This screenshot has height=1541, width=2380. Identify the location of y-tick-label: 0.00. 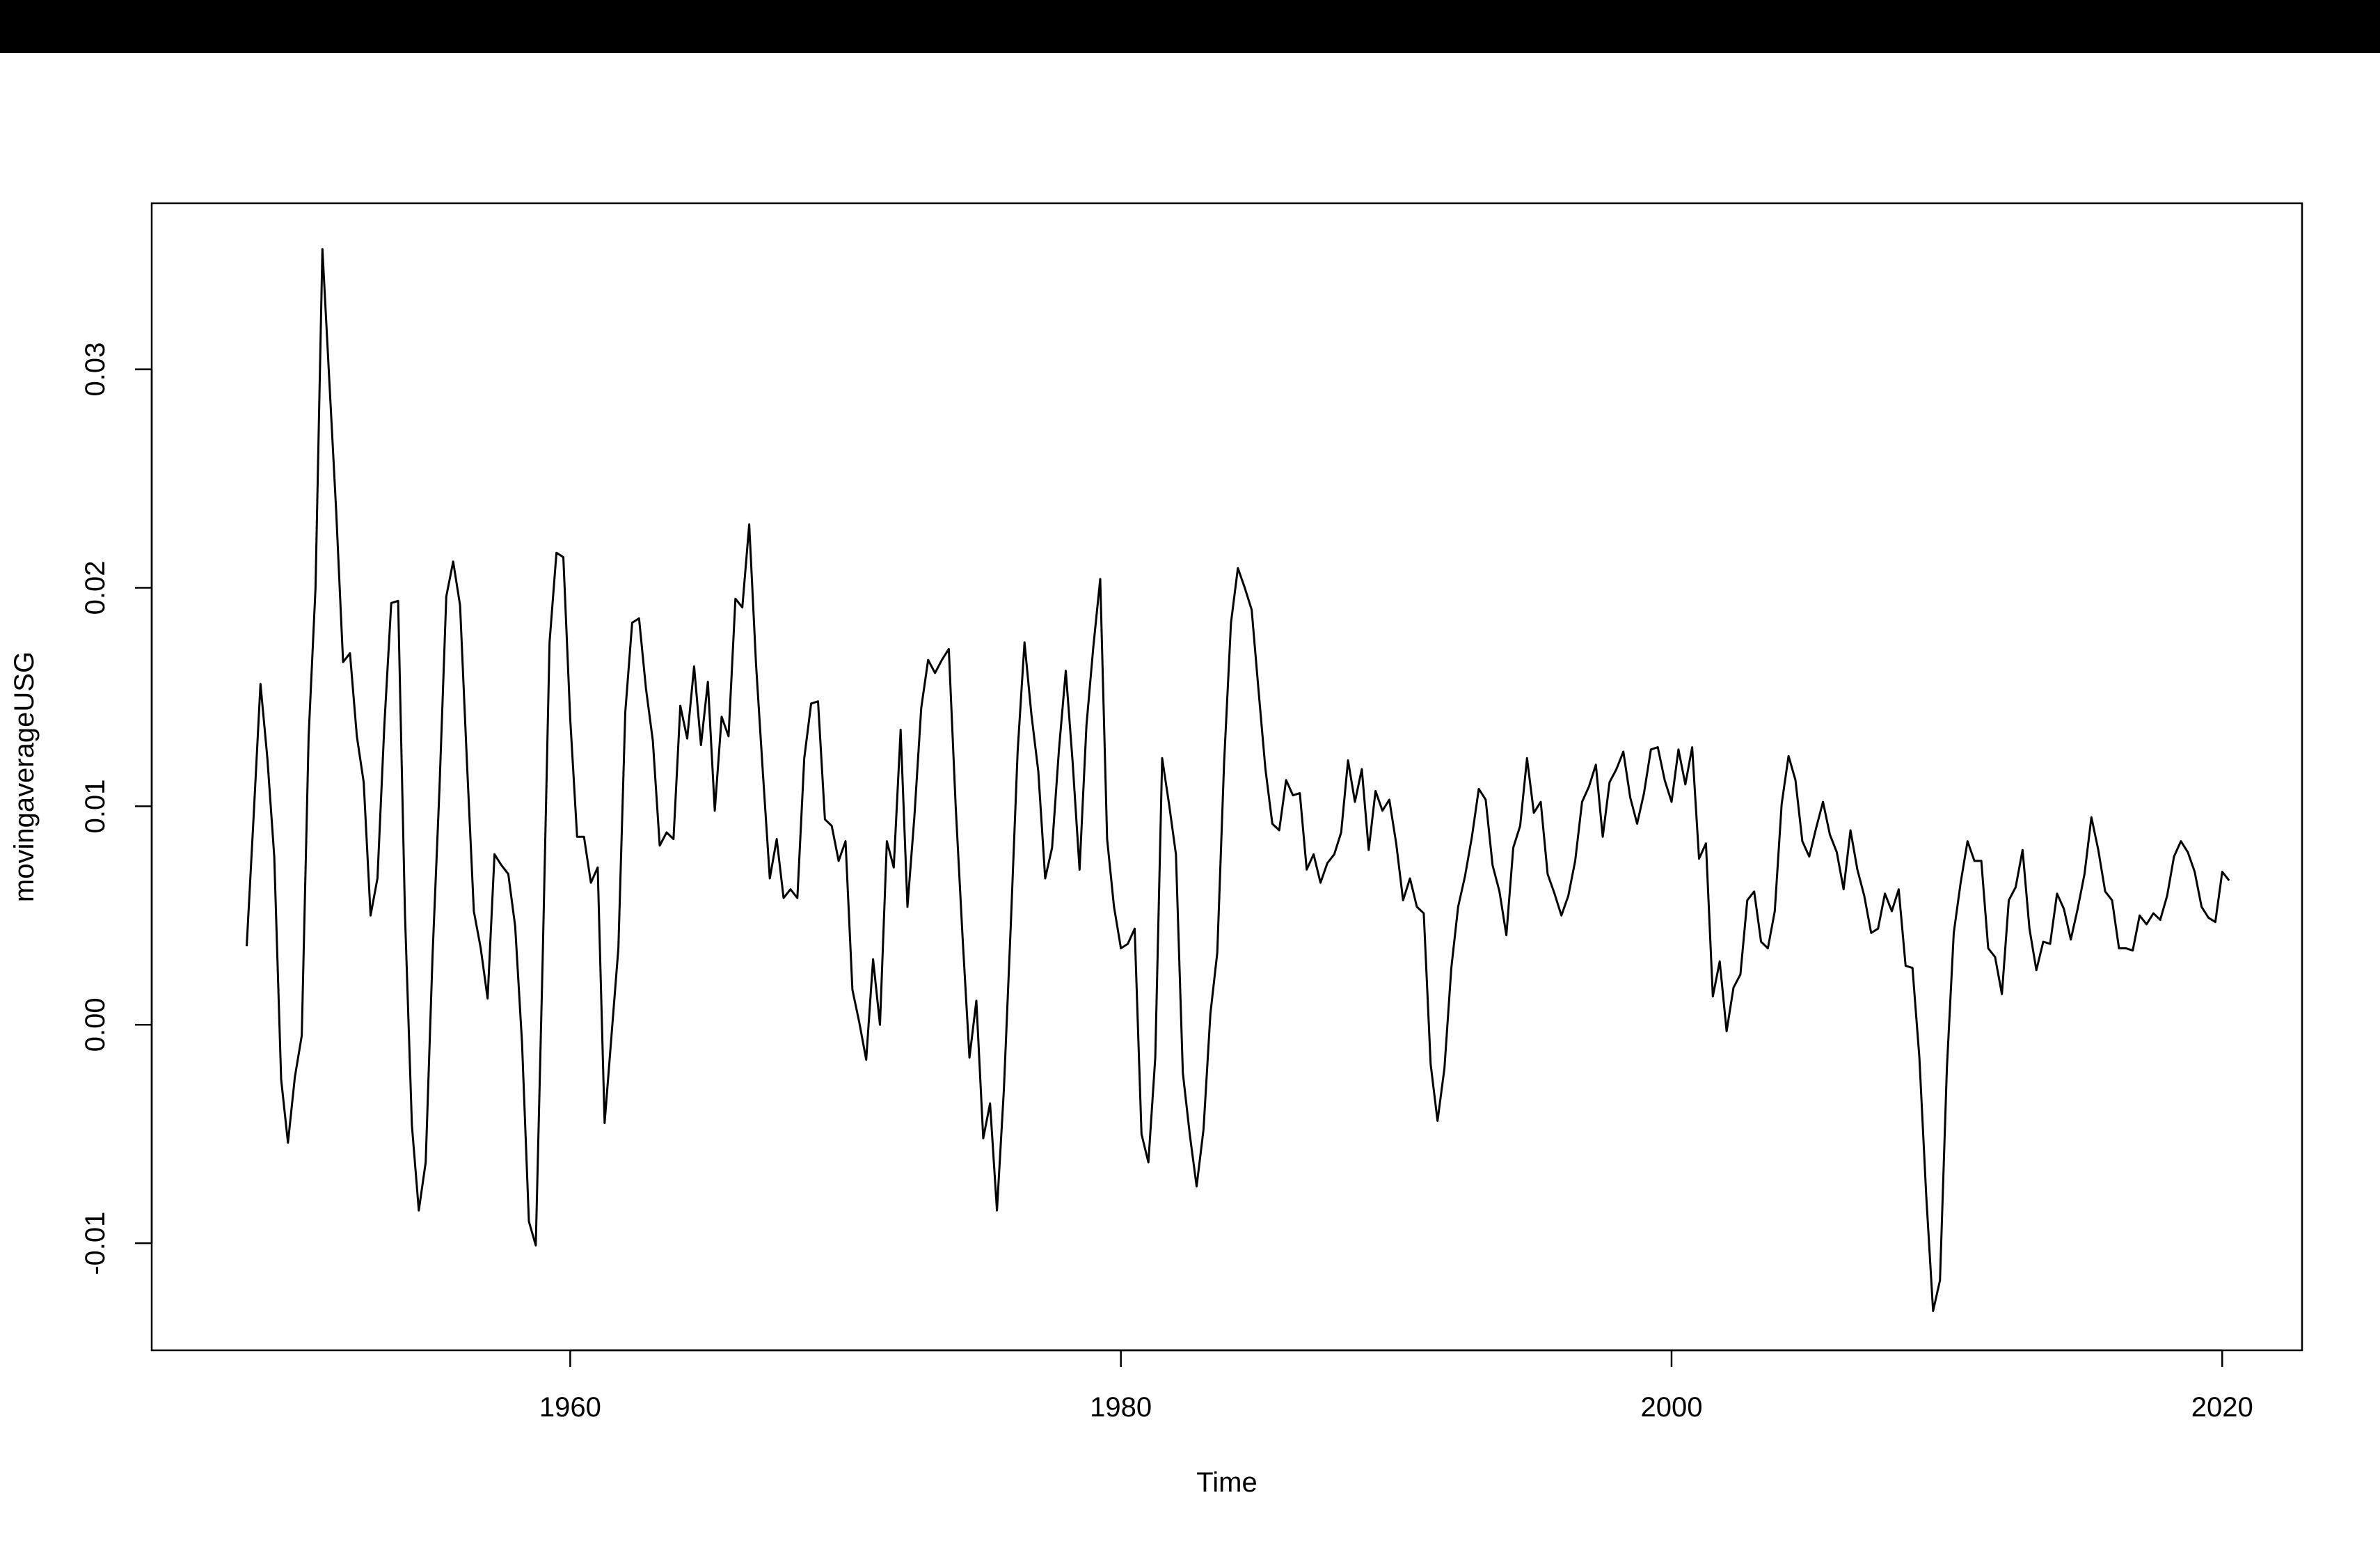
(95, 1024).